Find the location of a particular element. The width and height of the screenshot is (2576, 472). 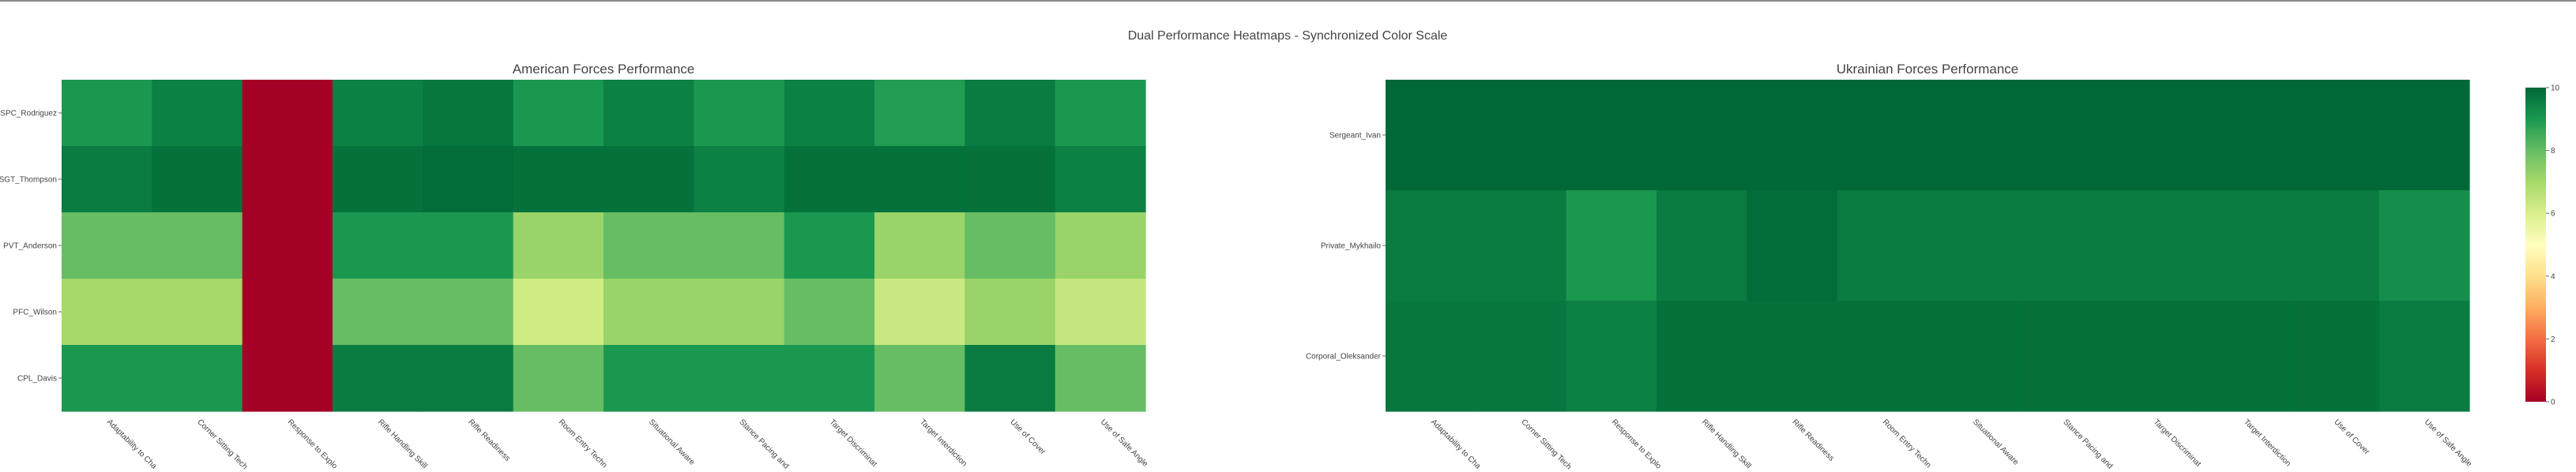

colorbar-tick-label: 4 is located at coordinates (2553, 276).